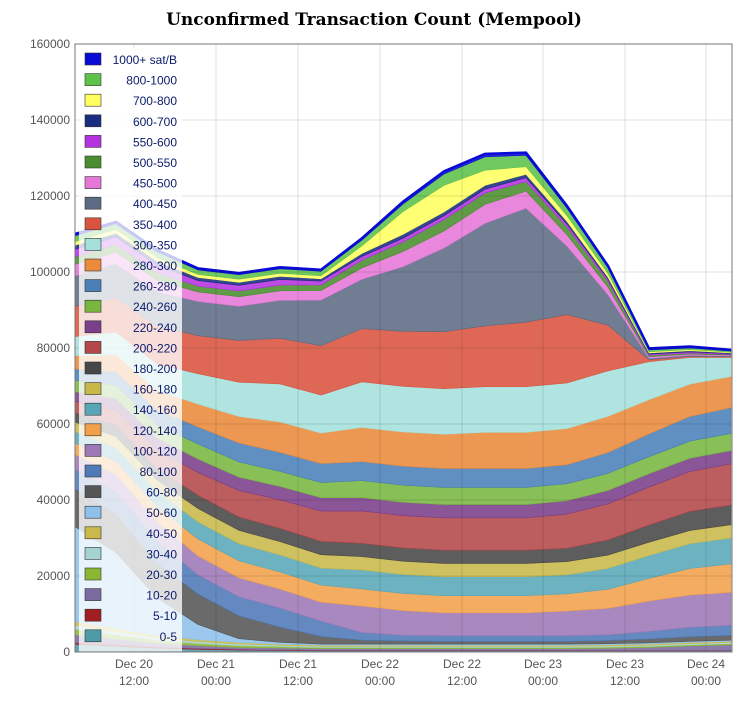 The width and height of the screenshot is (748, 706). What do you see at coordinates (155, 369) in the screenshot?
I see `legend-label: 180-200` at bounding box center [155, 369].